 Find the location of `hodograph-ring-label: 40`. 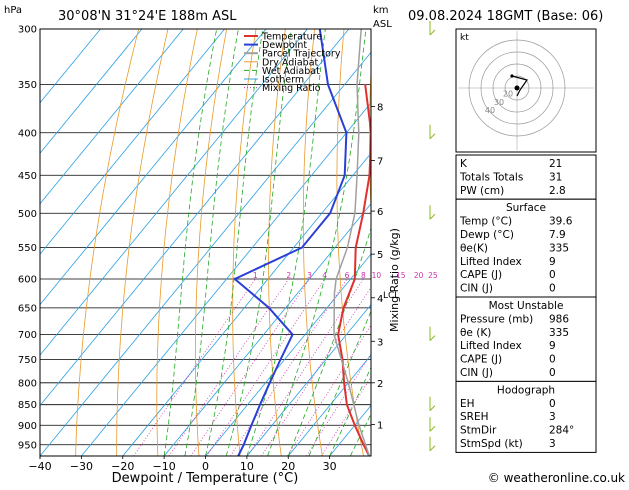

hodograph-ring-label: 40 is located at coordinates (490, 110).